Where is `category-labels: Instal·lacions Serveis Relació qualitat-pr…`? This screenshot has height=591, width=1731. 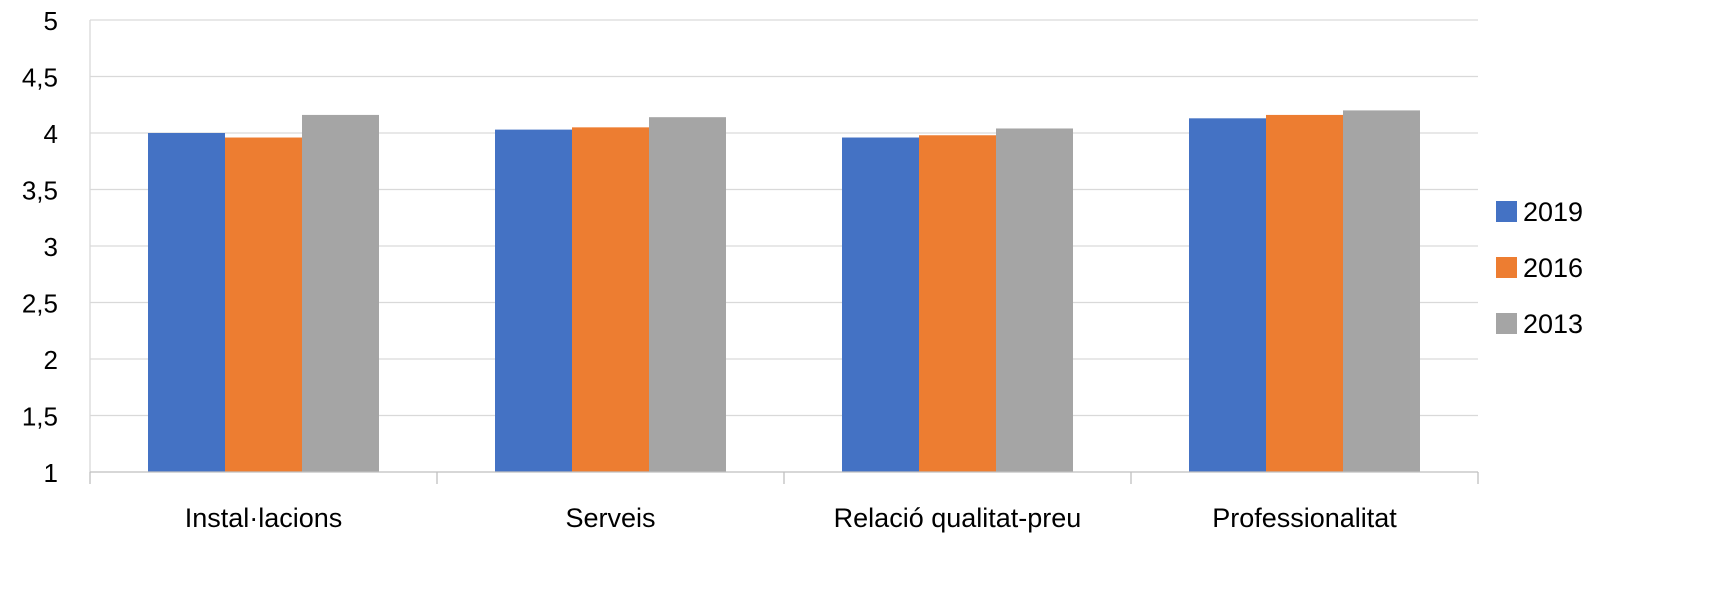 category-labels: Instal·lacions Serveis Relació qualitat-pr… is located at coordinates (791, 518).